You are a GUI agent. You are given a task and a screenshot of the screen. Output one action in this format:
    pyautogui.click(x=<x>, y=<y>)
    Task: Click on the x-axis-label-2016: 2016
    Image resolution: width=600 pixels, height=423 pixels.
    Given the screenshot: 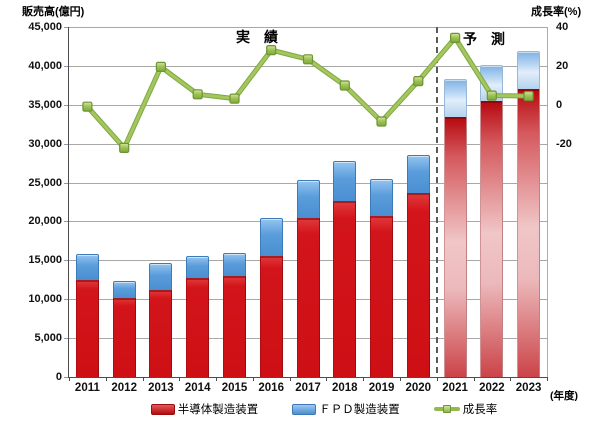 What is the action you would take?
    pyautogui.click(x=271, y=388)
    